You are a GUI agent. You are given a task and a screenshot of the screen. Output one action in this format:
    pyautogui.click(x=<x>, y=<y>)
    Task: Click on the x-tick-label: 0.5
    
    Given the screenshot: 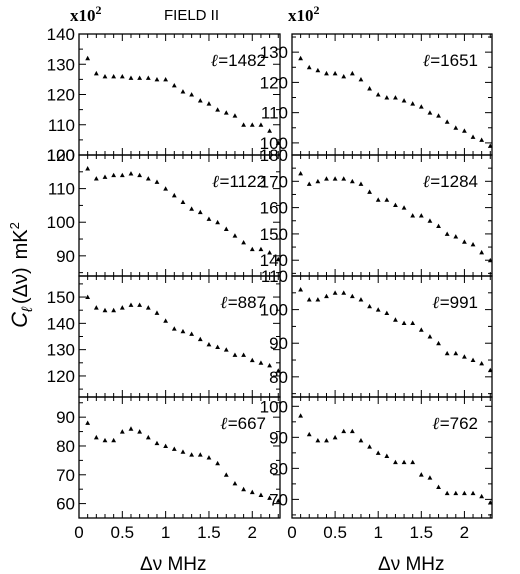 What is the action you would take?
    pyautogui.click(x=122, y=532)
    